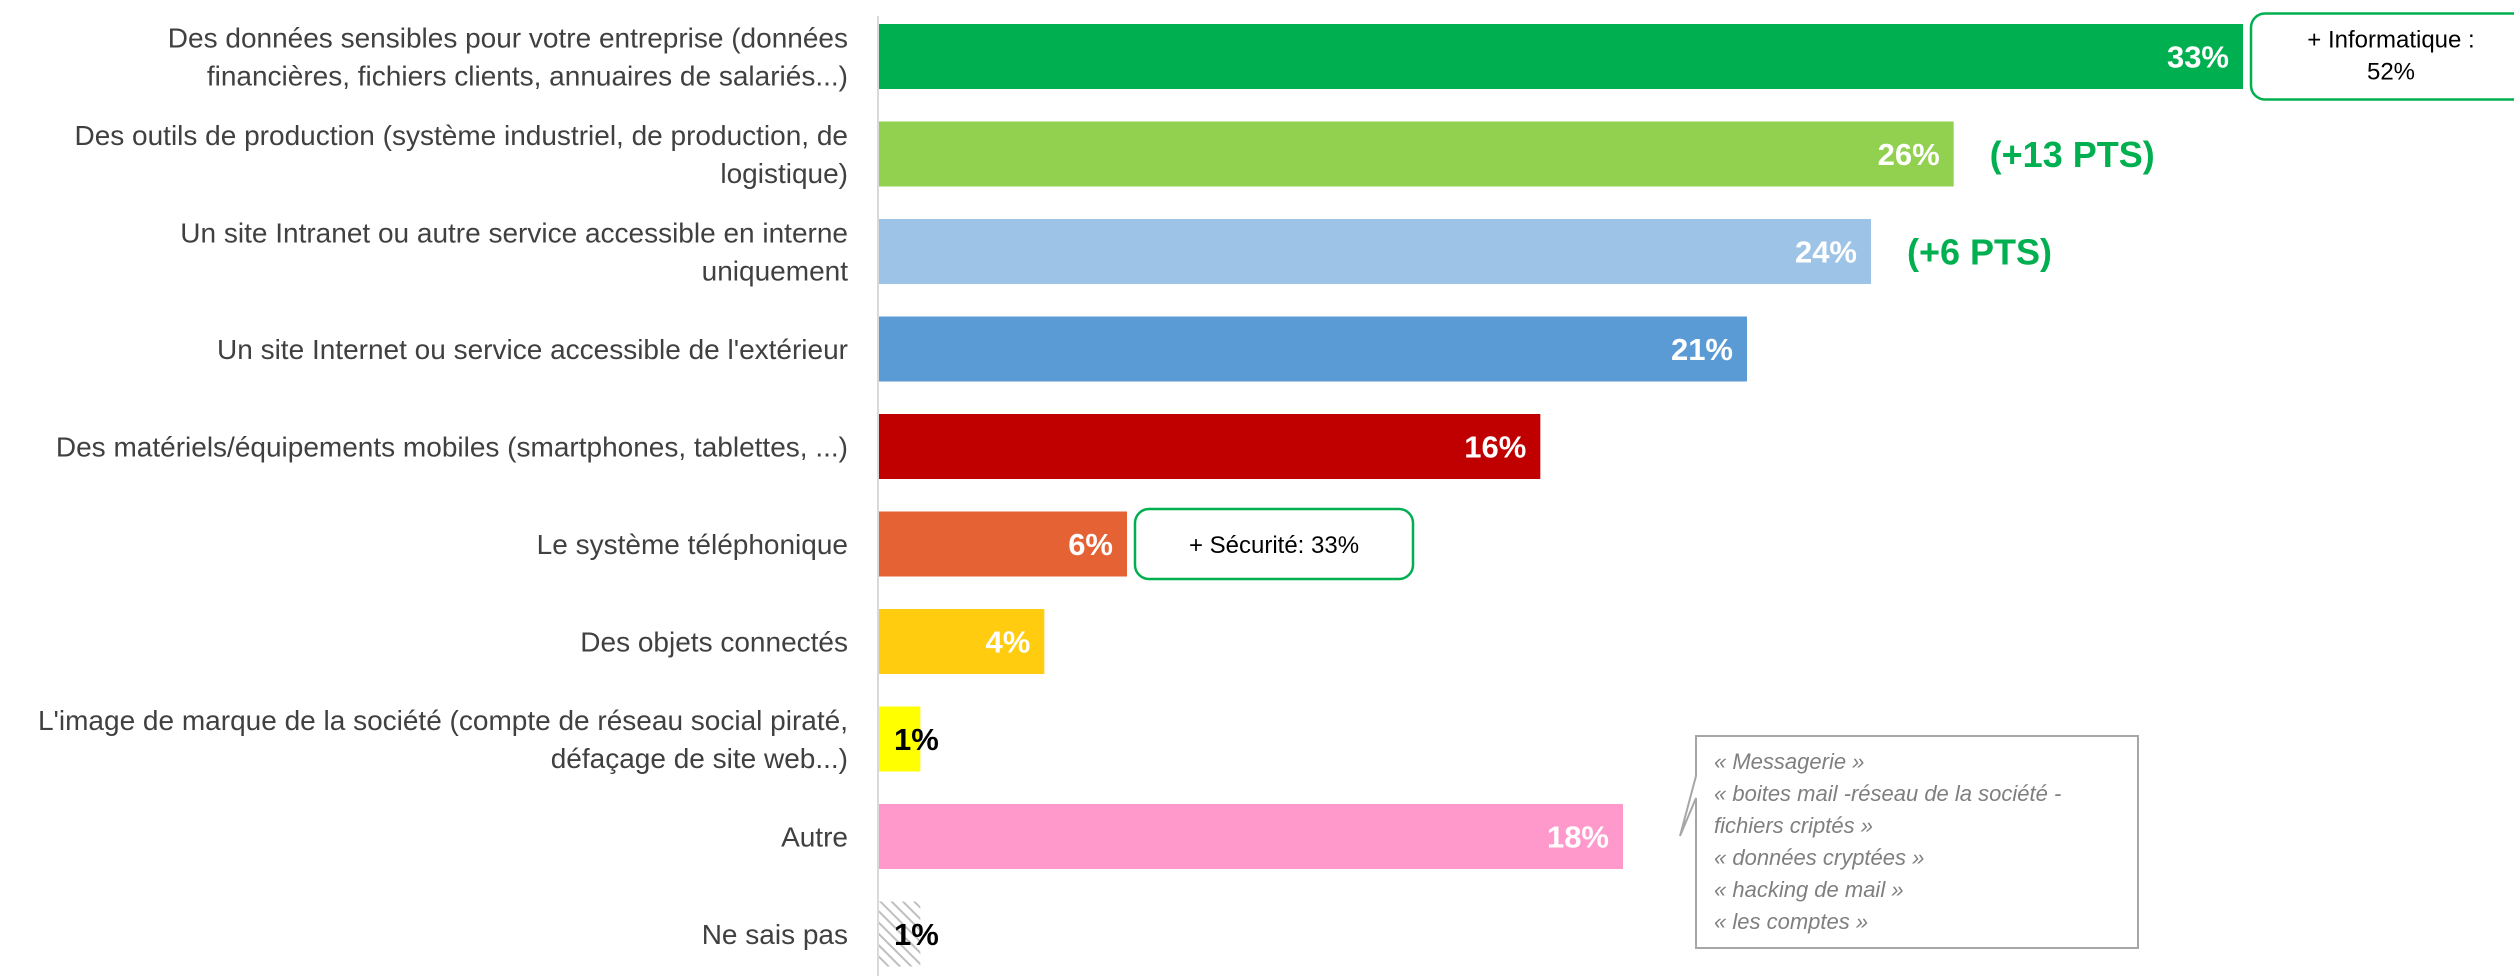 The height and width of the screenshot is (976, 2514). I want to click on points-annotation: (+6 PTS), so click(1979, 252).